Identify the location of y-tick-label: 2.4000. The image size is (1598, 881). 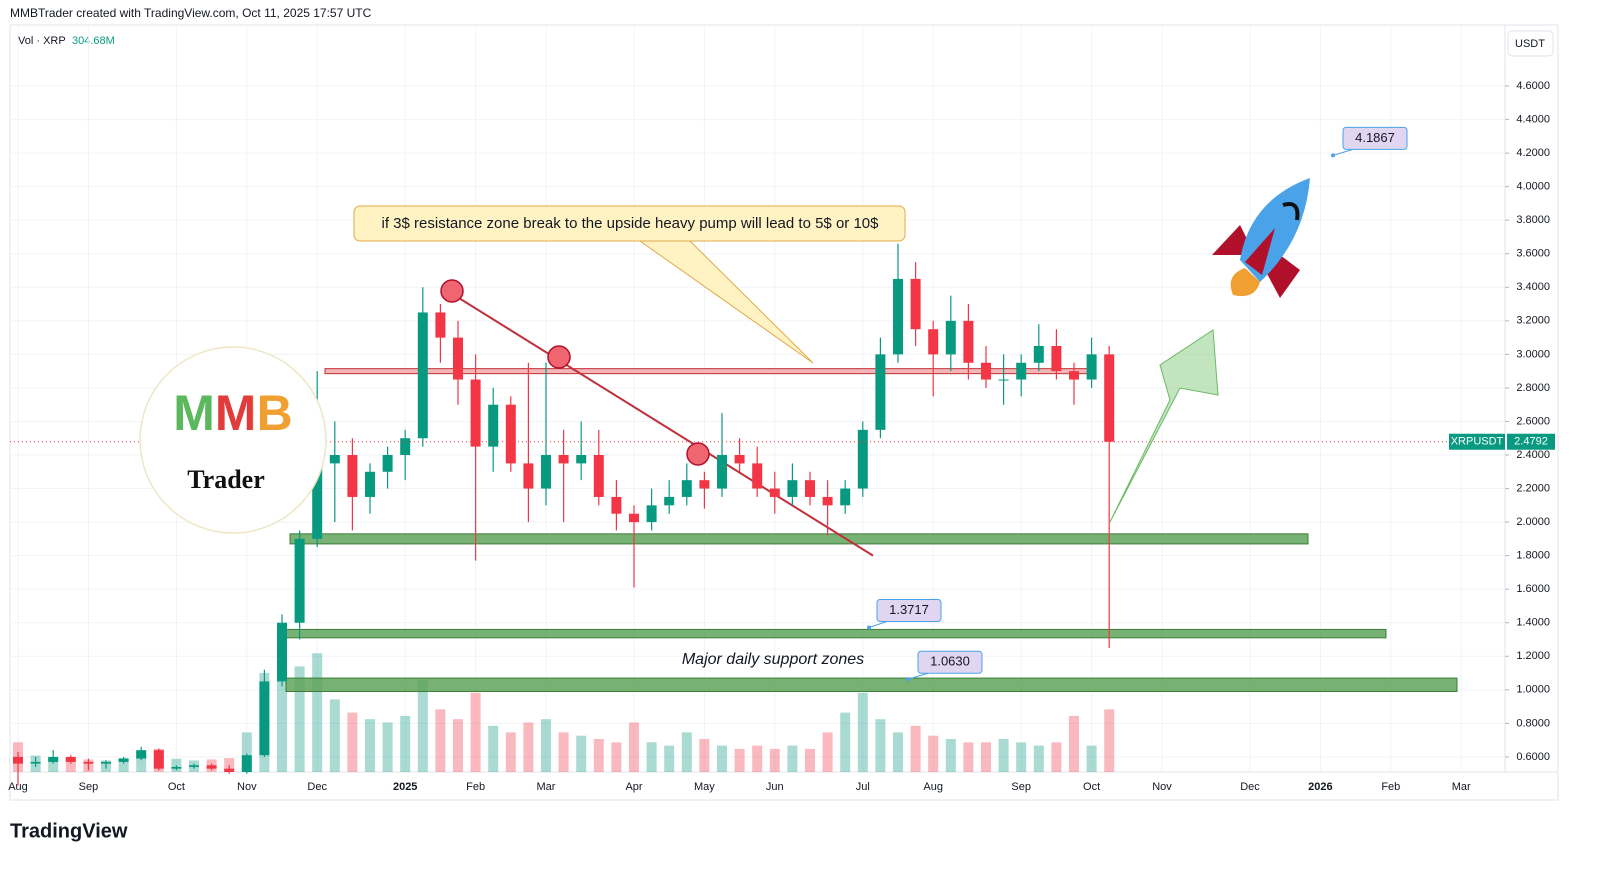
(1533, 455).